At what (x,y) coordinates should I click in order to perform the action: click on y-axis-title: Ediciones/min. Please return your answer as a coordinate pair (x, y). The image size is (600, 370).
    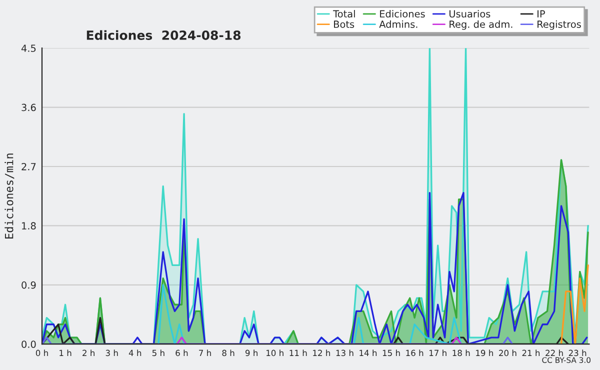
    Looking at the image, I should click on (9, 196).